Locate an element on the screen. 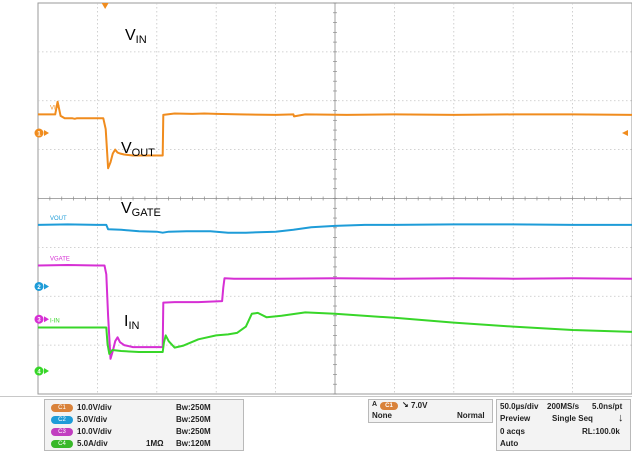 The height and width of the screenshot is (451, 632). trigger-type-icon: A is located at coordinates (375, 404).